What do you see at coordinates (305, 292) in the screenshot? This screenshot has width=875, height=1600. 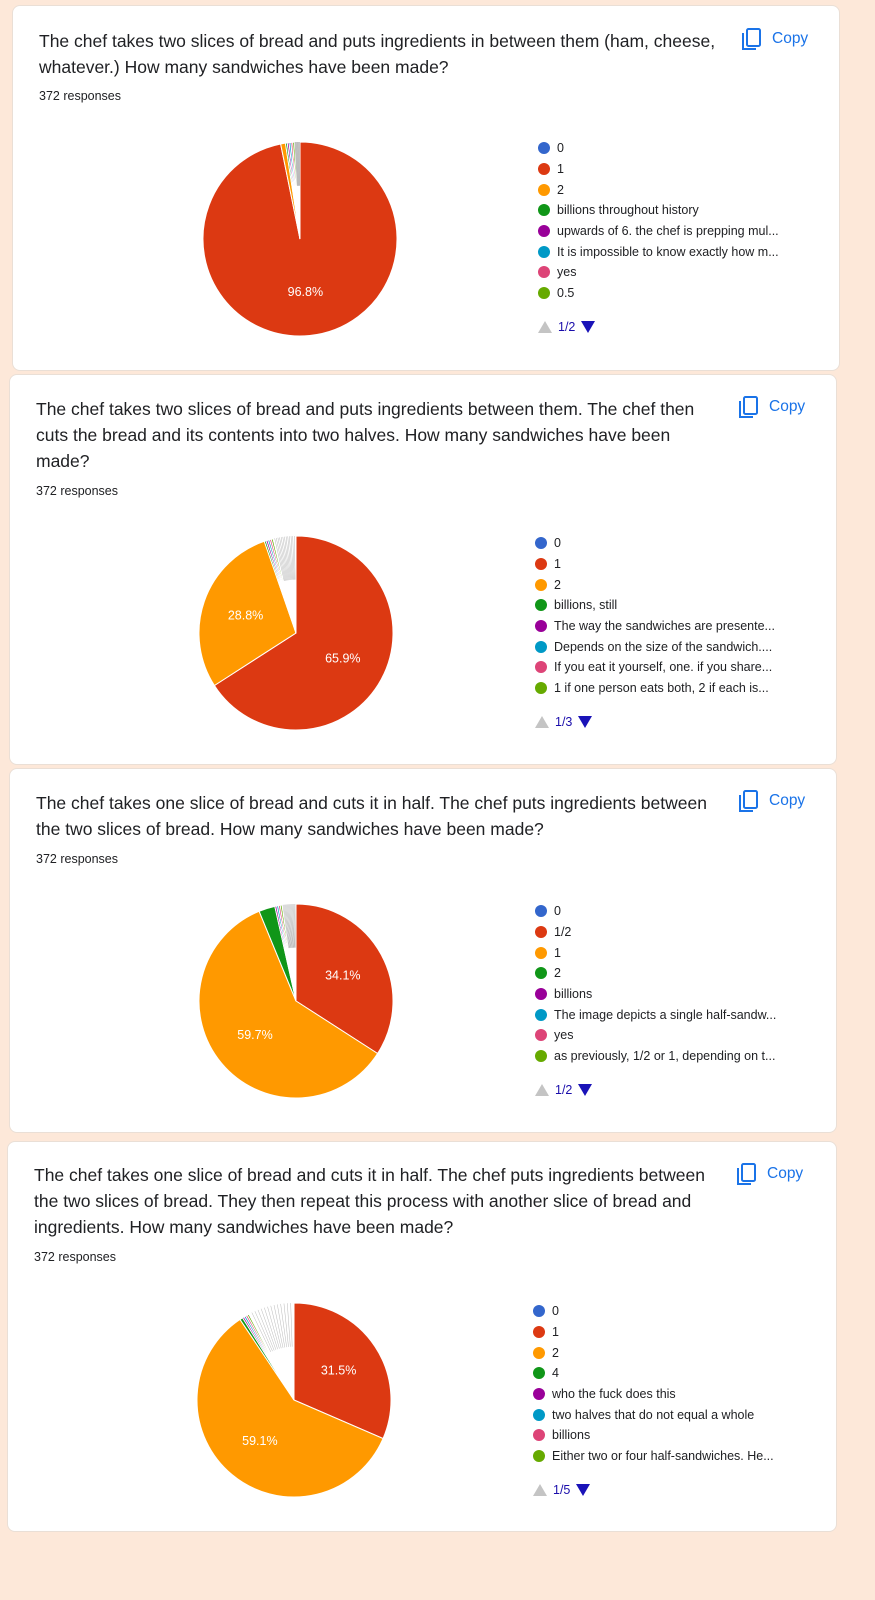 I see `pie-value-label: 96.8%` at bounding box center [305, 292].